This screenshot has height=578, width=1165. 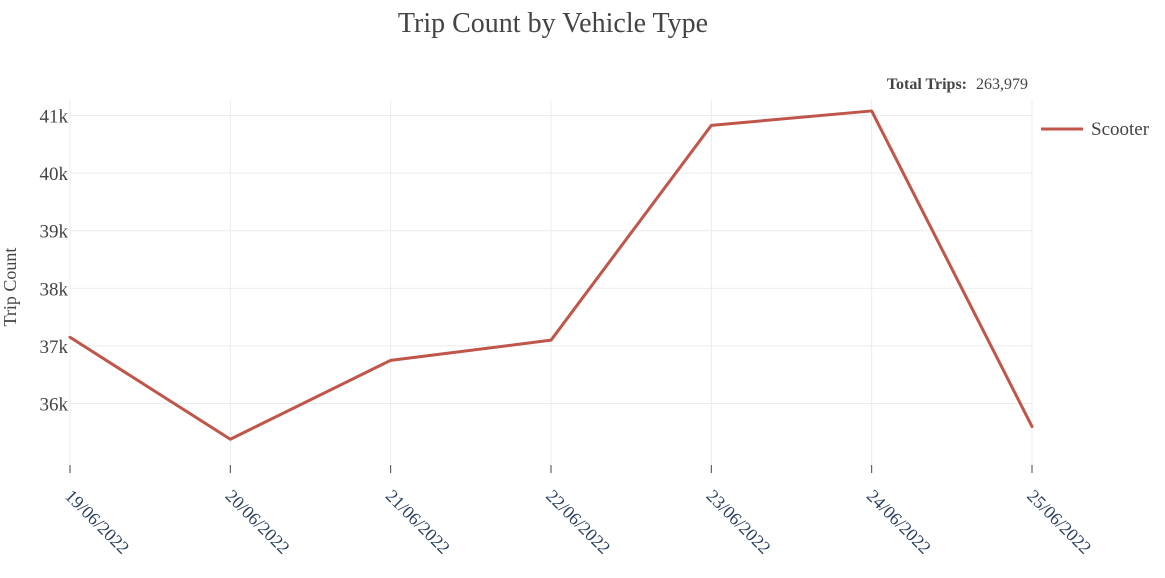 What do you see at coordinates (418, 522) in the screenshot?
I see `x-tick-label: 21/06/2022` at bounding box center [418, 522].